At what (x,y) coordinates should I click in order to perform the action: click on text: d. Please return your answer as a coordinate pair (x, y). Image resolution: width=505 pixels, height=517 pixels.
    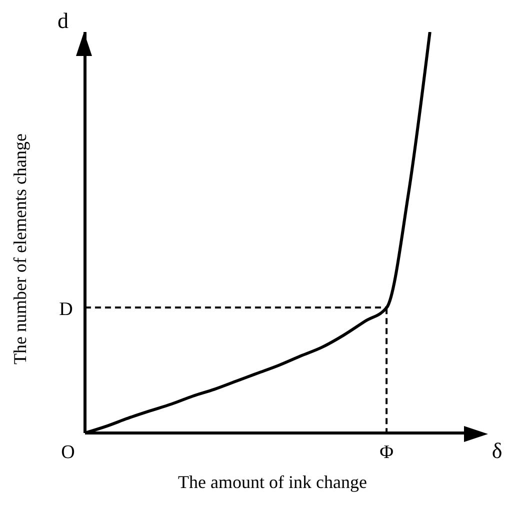
    Looking at the image, I should click on (63, 20).